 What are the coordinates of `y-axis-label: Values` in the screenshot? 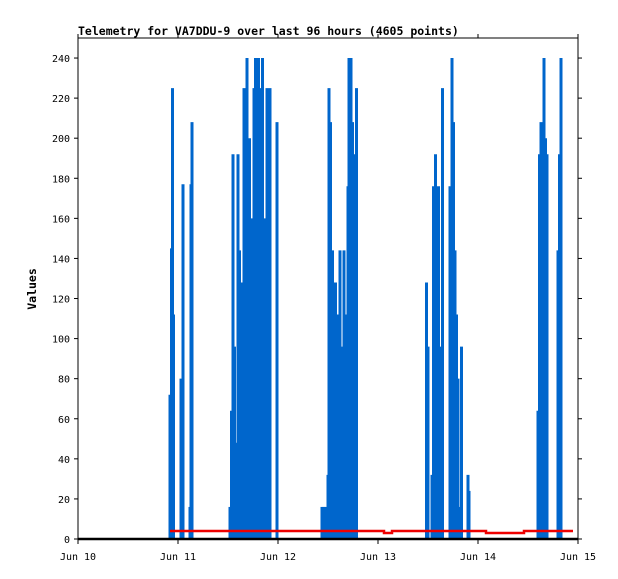 It's located at (32, 289).